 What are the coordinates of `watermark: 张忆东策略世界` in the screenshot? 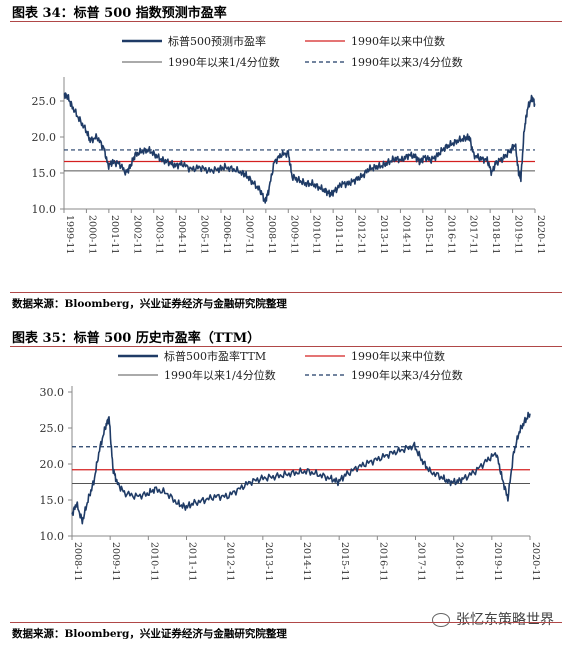 It's located at (493, 619).